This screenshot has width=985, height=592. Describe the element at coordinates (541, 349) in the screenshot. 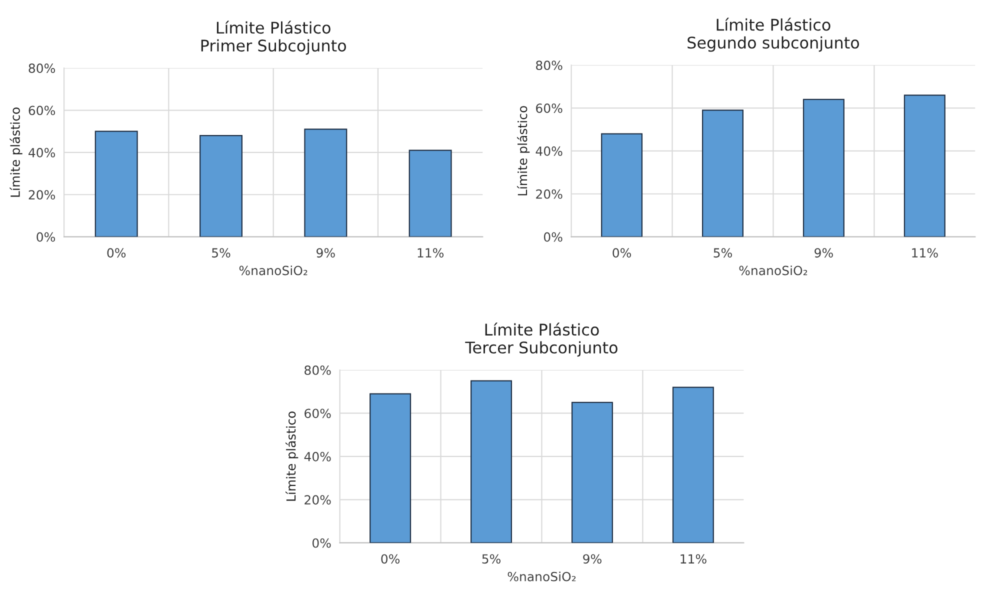

I see `chart-subtitle: Tercer Subconjunto` at that location.